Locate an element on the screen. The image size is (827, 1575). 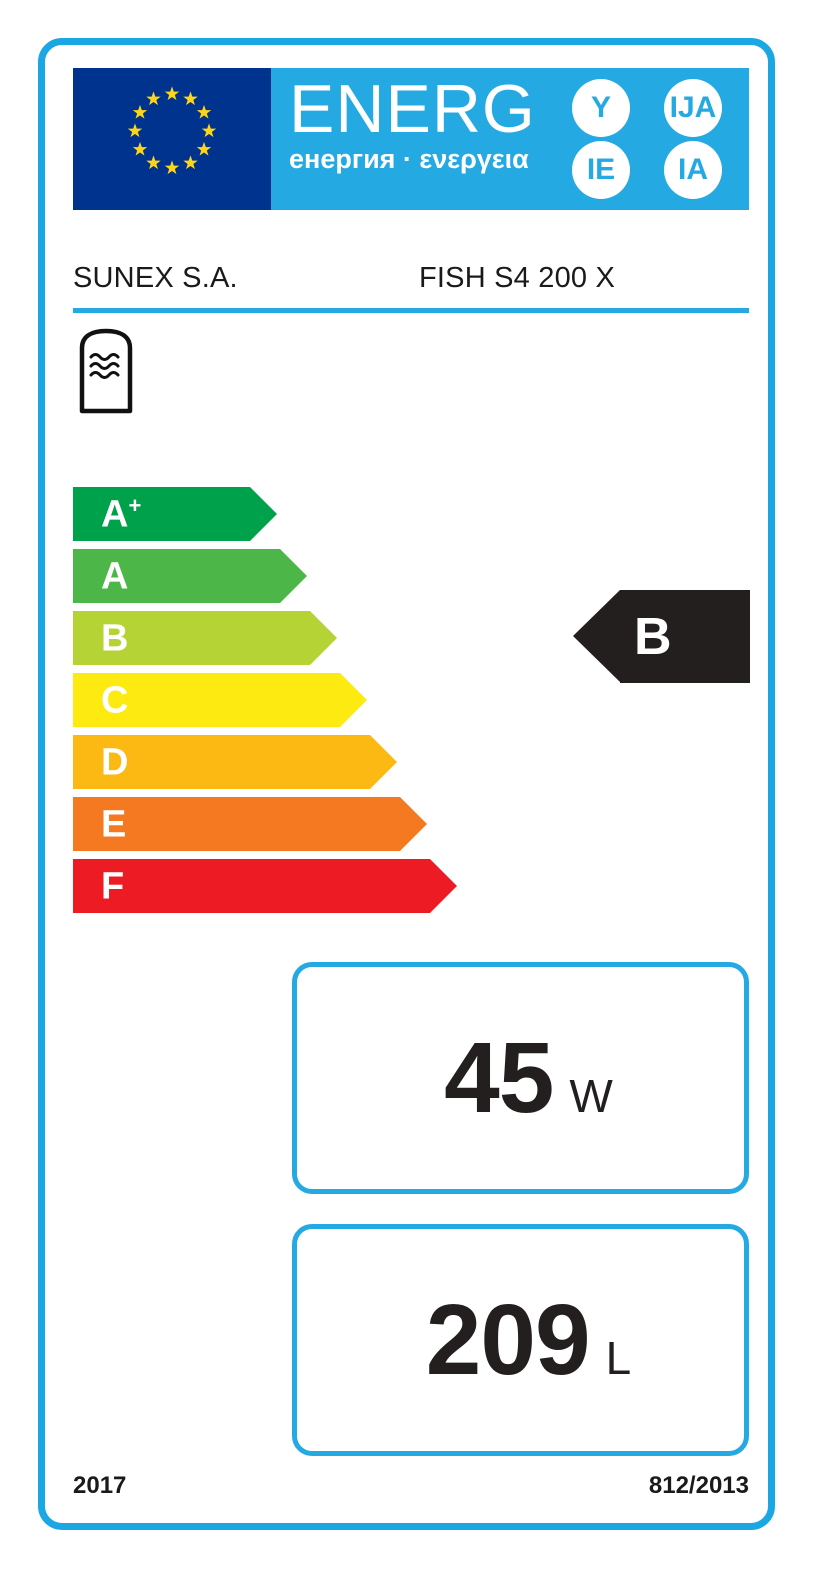
scale-bar-a-plus: A+ is located at coordinates (175, 514).